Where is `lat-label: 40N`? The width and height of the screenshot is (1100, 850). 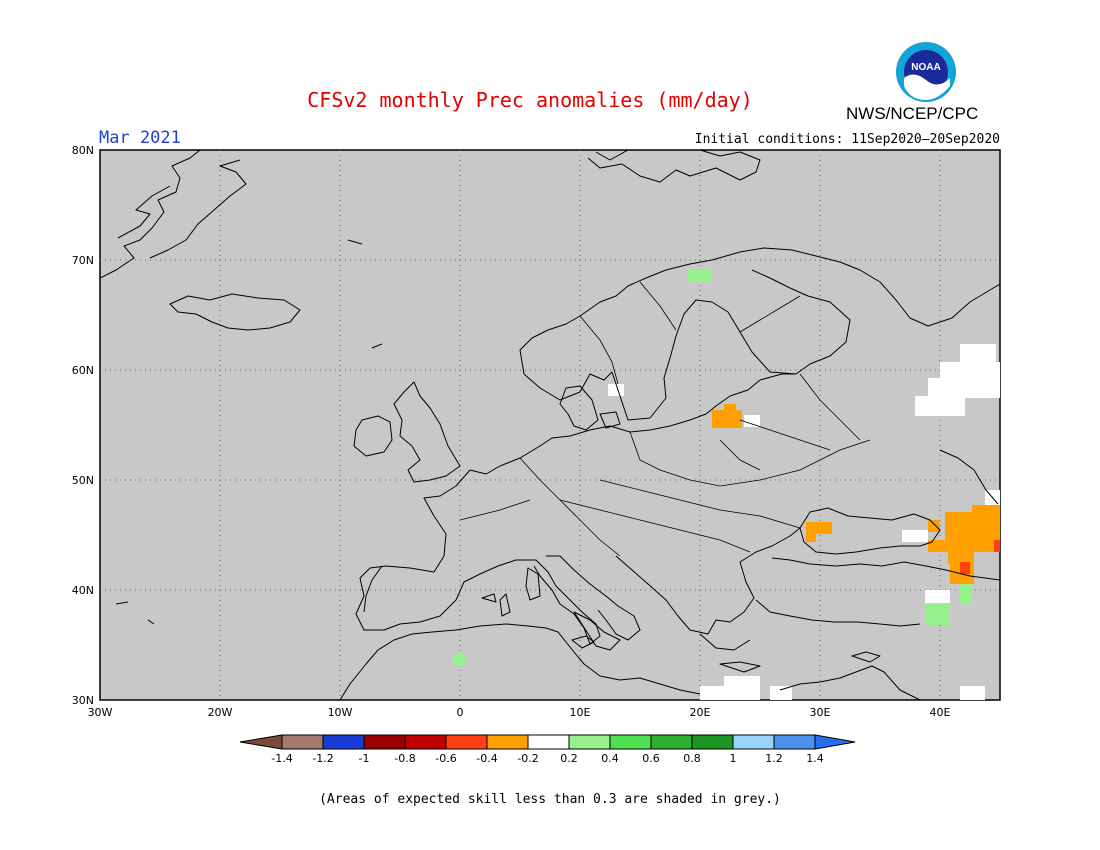
lat-label: 40N is located at coordinates (83, 590).